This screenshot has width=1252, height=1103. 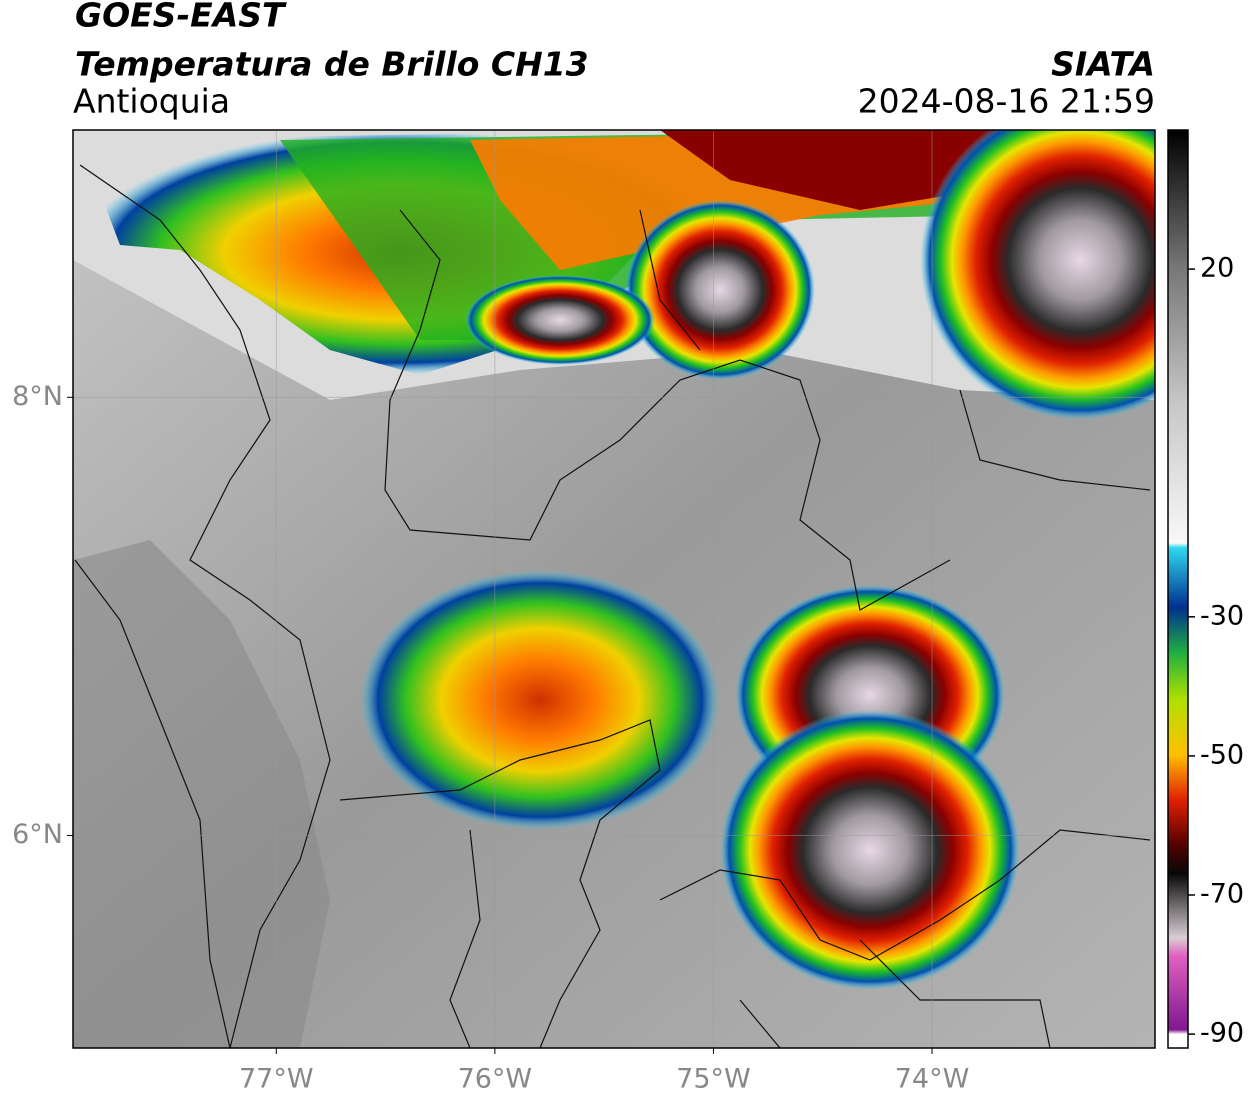 I want to click on y-tick-label: 8°N, so click(x=37, y=396).